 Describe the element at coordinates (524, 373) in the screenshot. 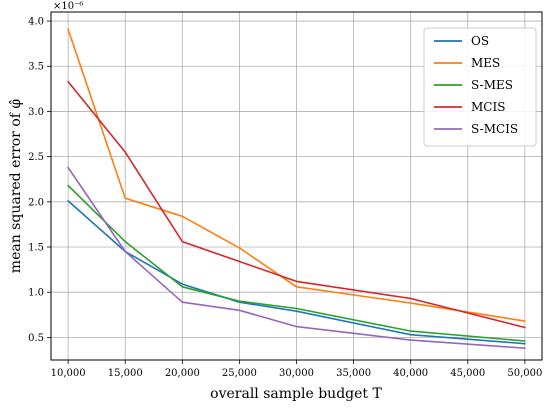

I see `x-tick-label: 50,000` at that location.